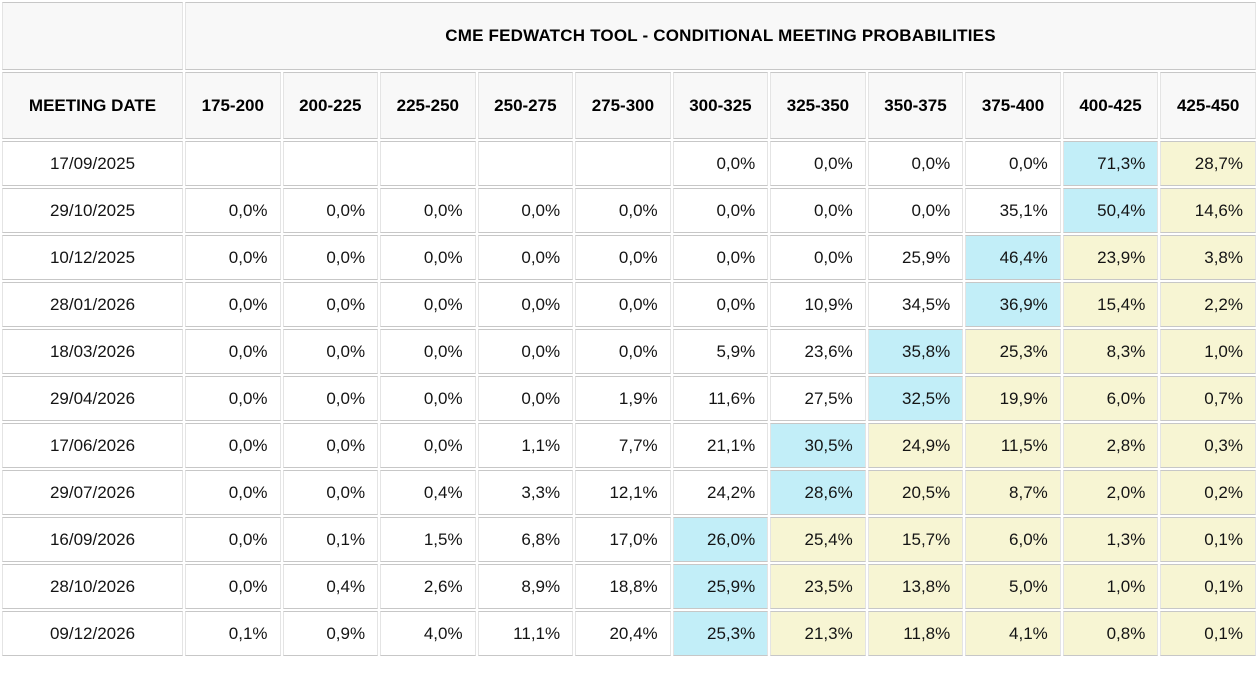 The image size is (1258, 684). What do you see at coordinates (1208, 445) in the screenshot?
I see `probability-cell: 0,3%` at bounding box center [1208, 445].